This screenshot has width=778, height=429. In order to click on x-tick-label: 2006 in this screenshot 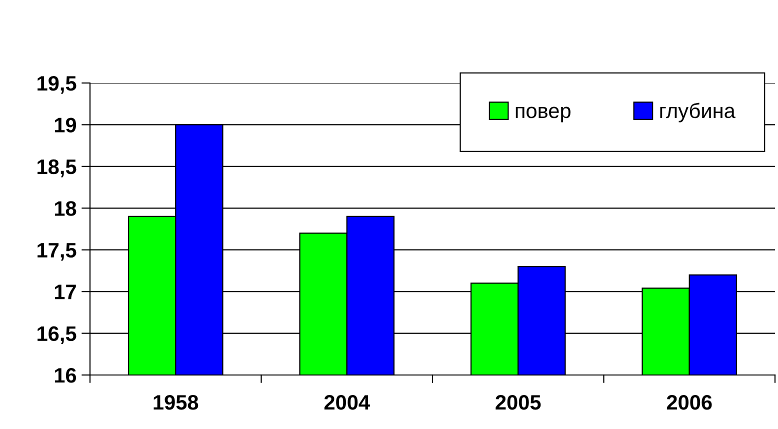, I will do `click(689, 402)`.